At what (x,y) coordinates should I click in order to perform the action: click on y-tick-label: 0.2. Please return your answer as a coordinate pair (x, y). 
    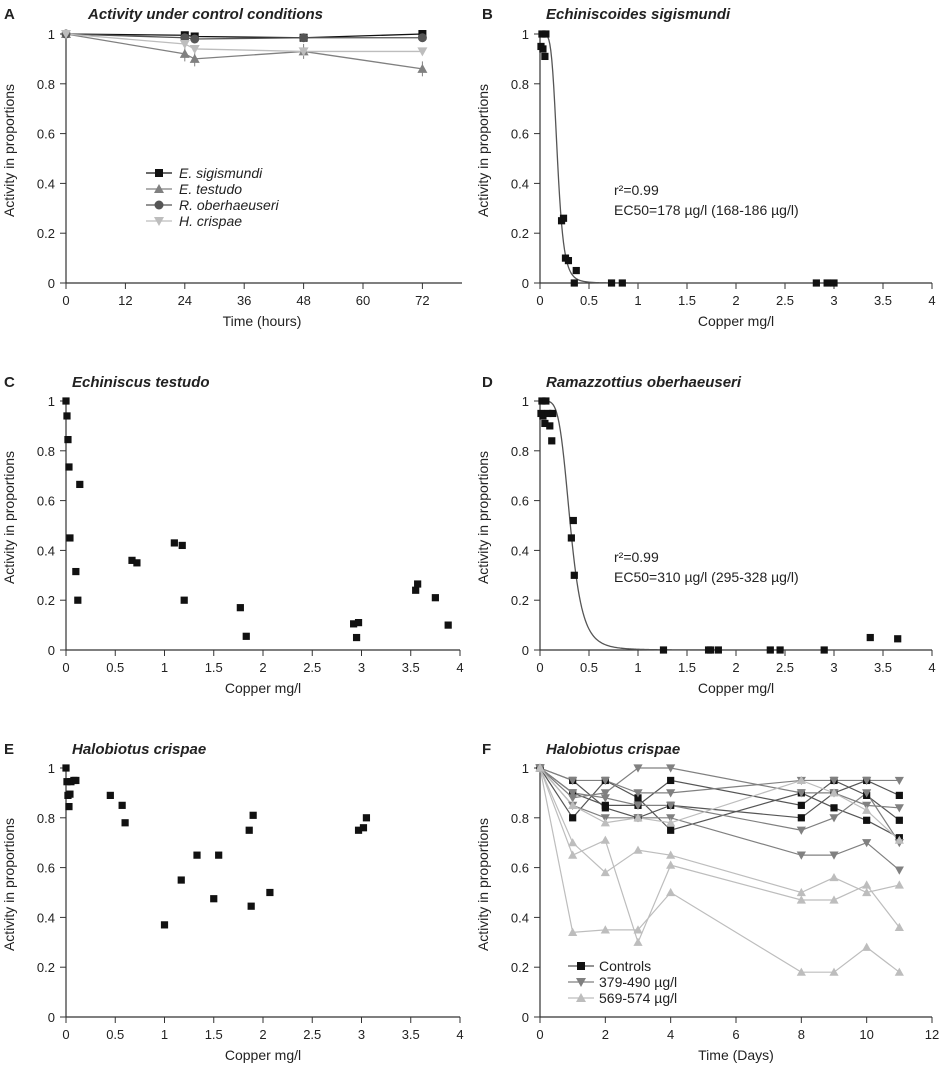
    Looking at the image, I should click on (46, 233).